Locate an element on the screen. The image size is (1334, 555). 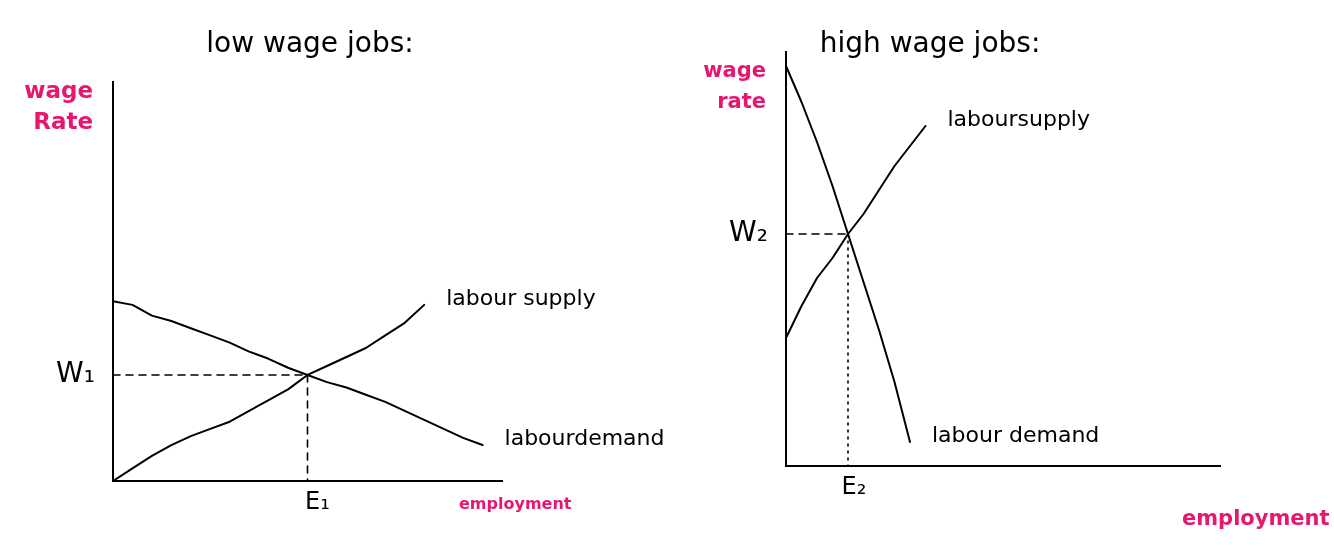
text: E₁ is located at coordinates (317, 501).